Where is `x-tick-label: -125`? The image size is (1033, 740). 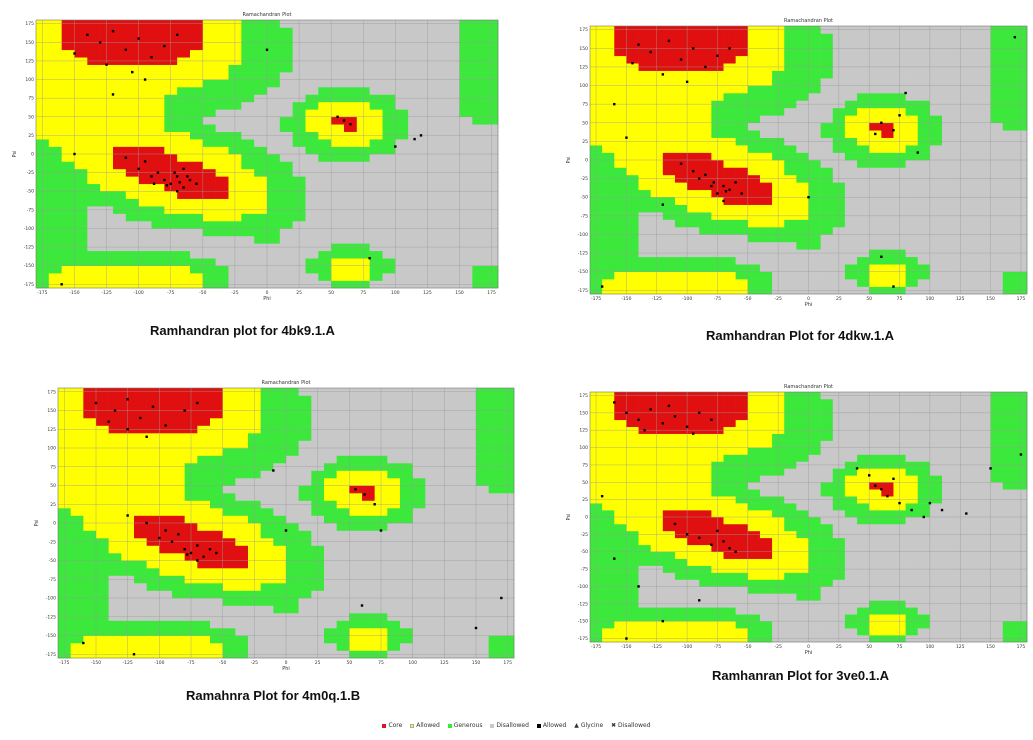 x-tick-label: -125 is located at coordinates (106, 293).